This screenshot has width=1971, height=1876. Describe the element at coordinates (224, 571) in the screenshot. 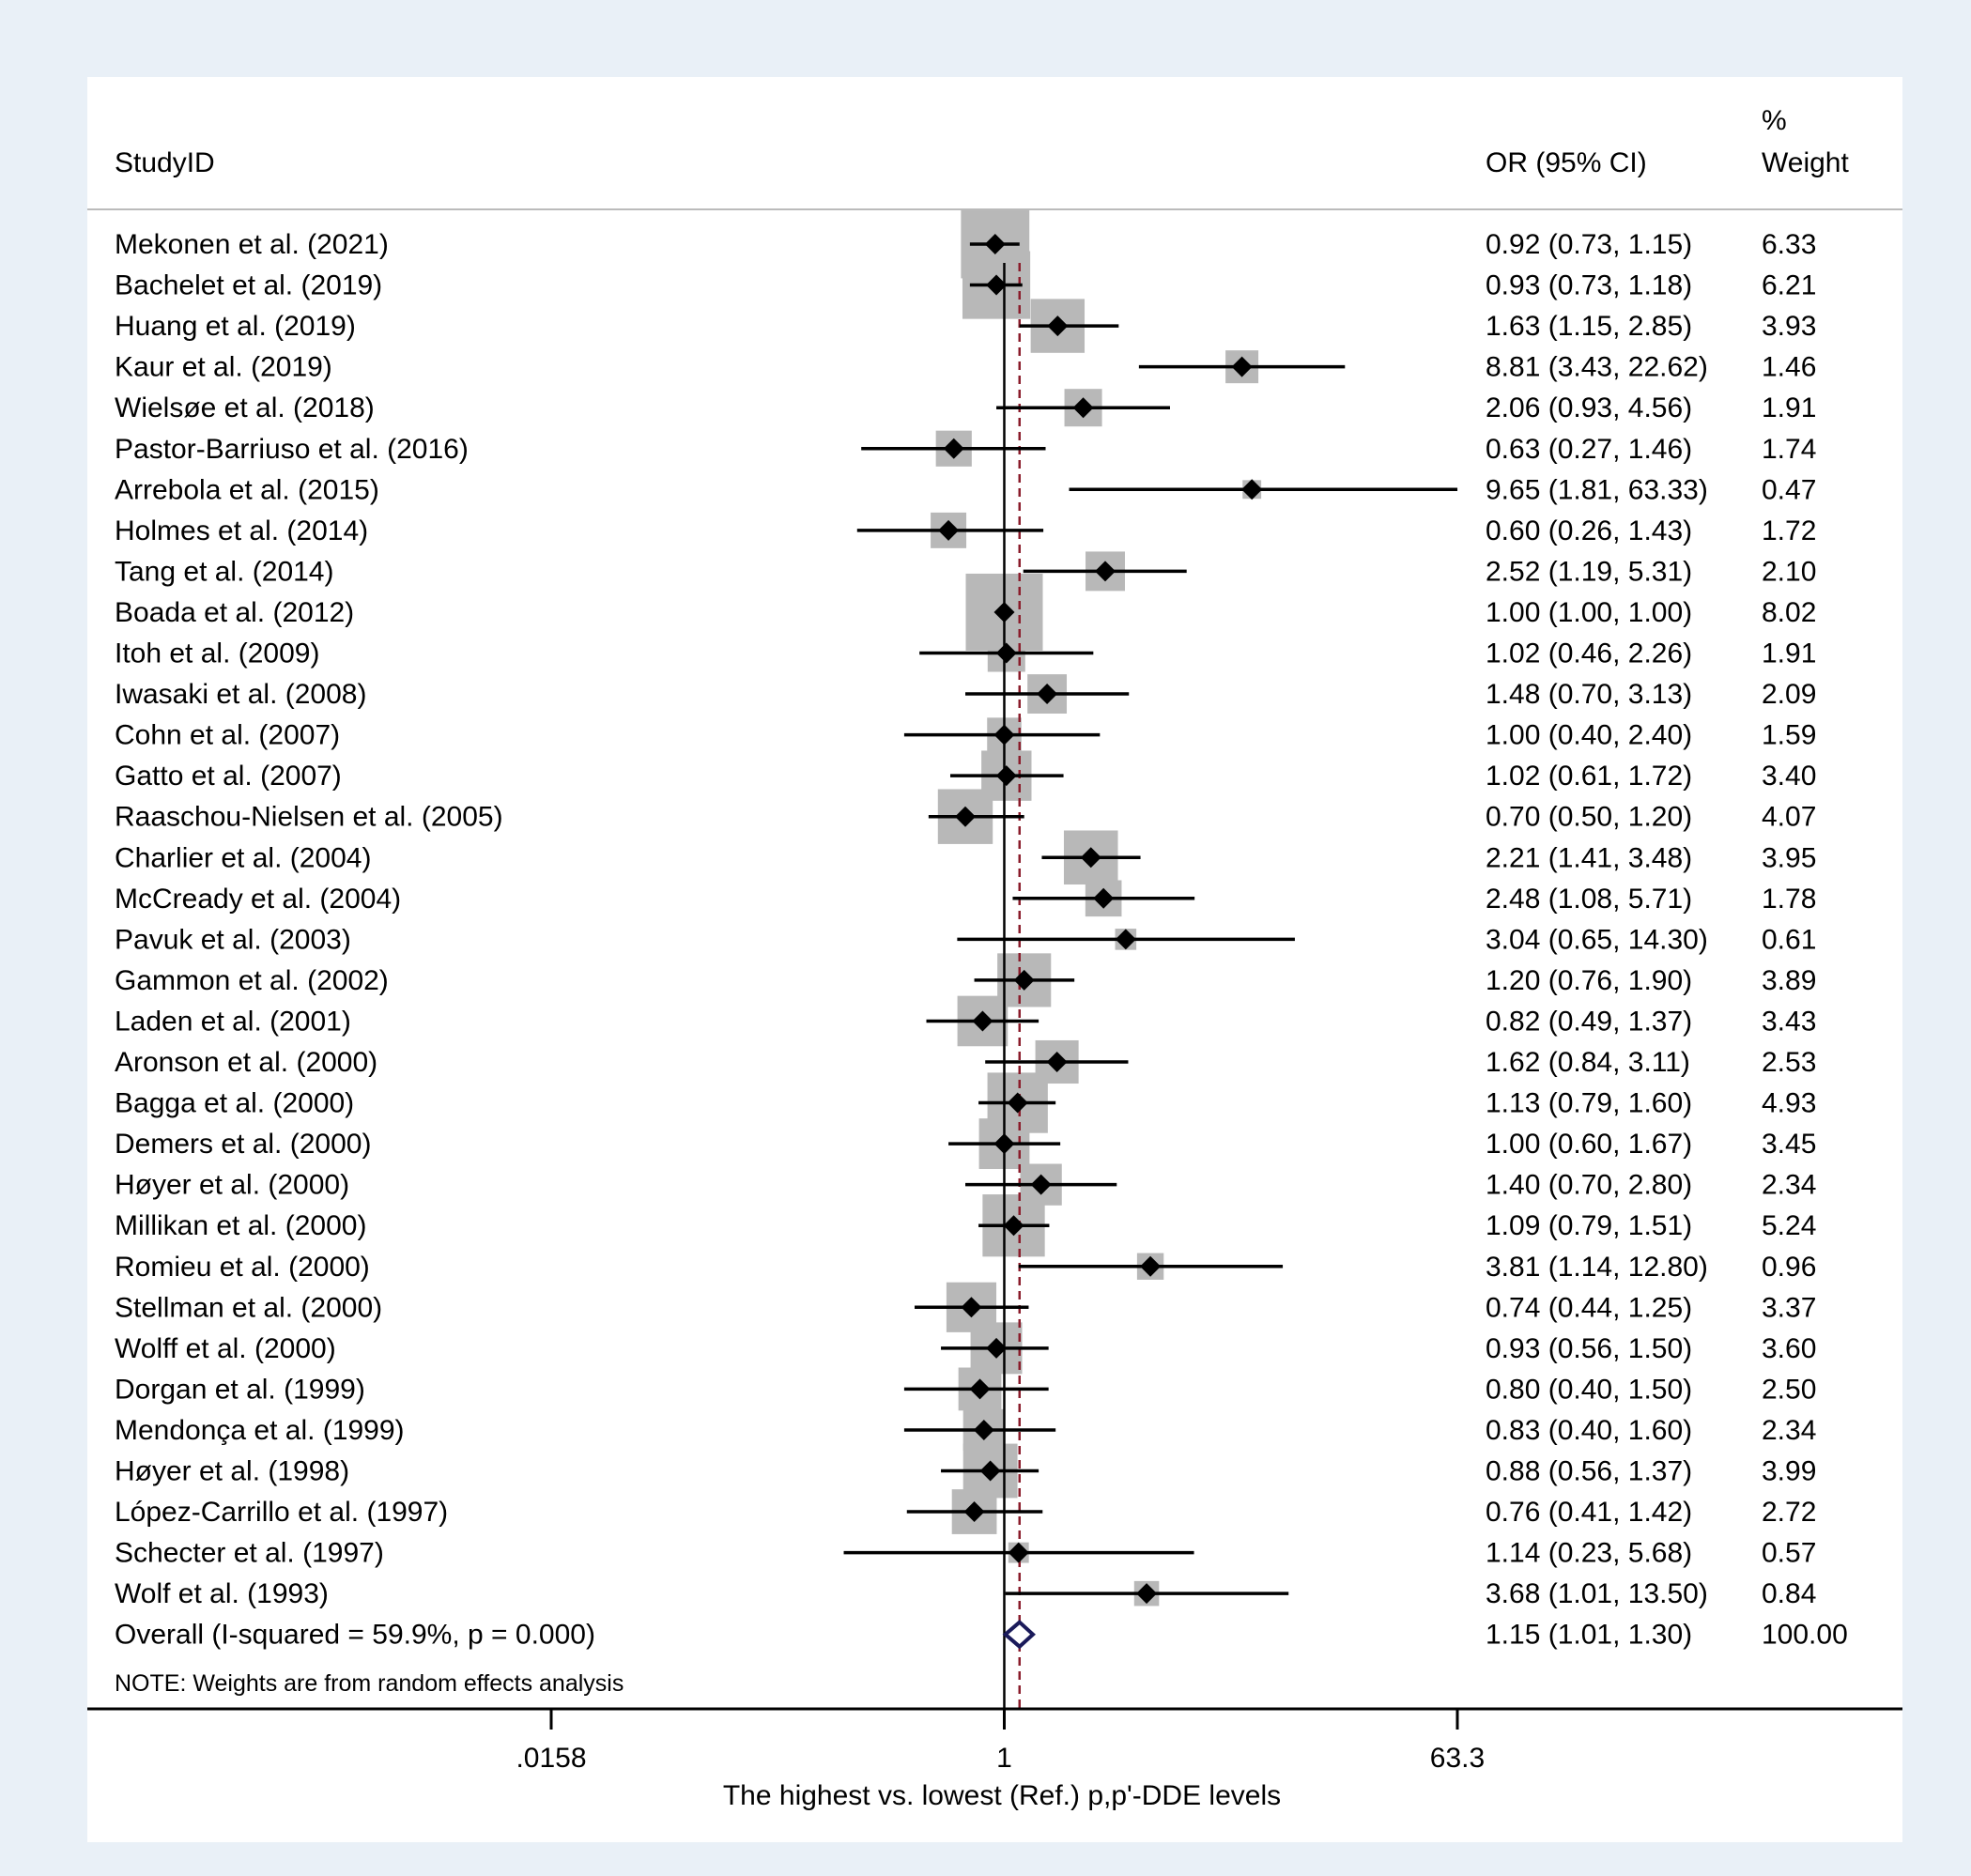

I see `study-label: Tang et al. (2014)` at that location.